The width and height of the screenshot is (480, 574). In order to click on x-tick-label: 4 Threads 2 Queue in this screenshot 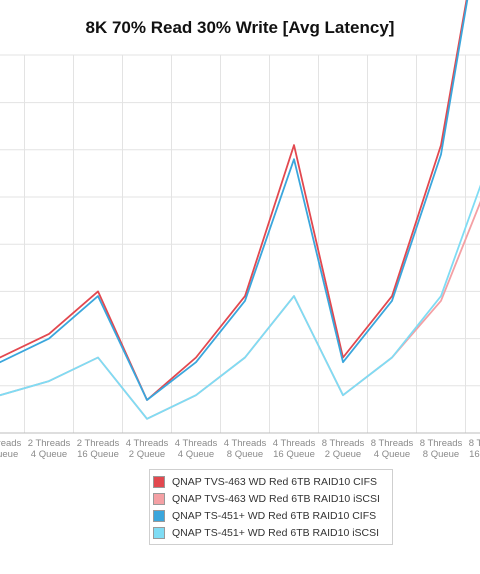, I will do `click(147, 449)`.